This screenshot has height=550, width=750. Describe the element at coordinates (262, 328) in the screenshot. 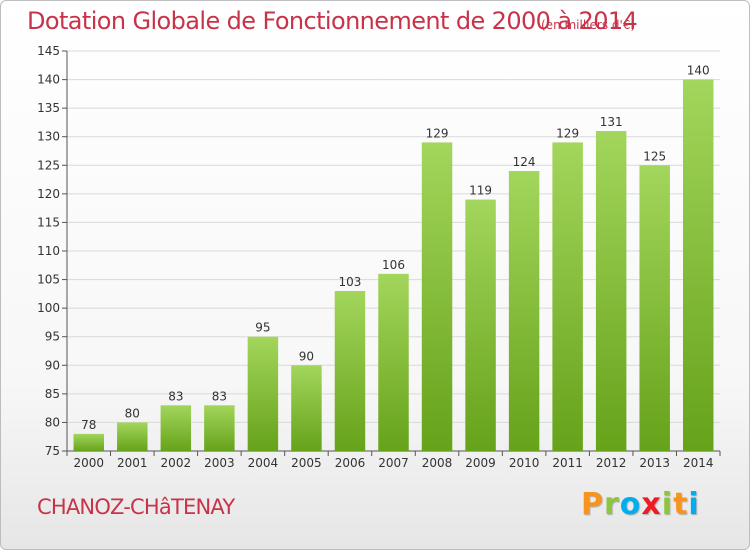

I see `data-label: 95` at that location.